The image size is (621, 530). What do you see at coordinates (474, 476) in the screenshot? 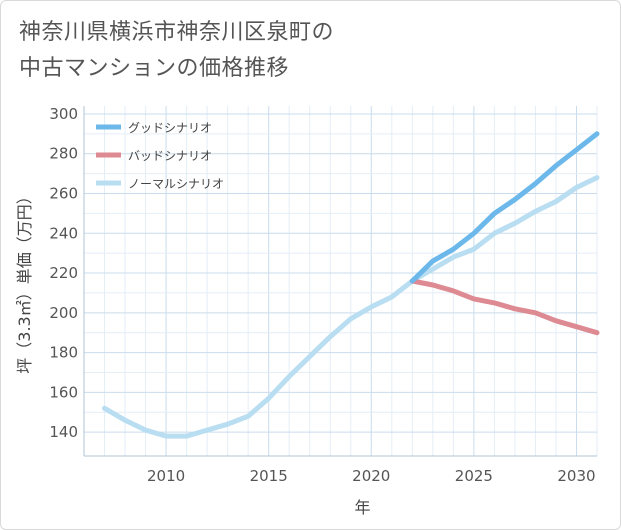
I see `x-tick-label: 2025` at bounding box center [474, 476].